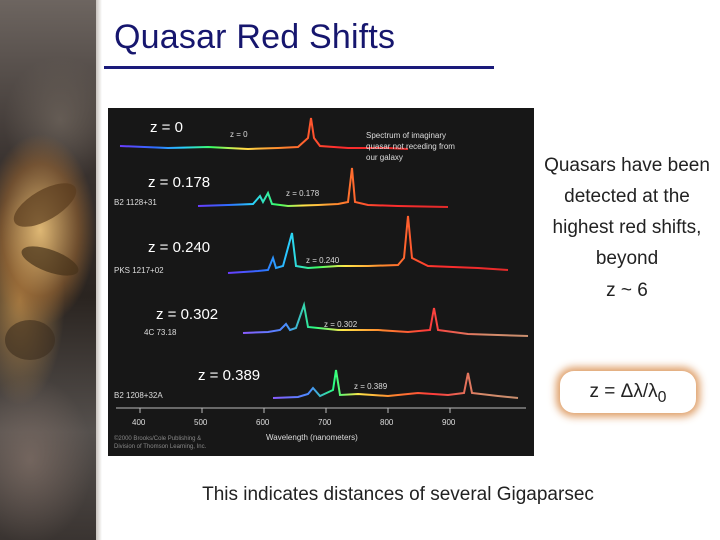 This screenshot has width=720, height=540. What do you see at coordinates (135, 202) in the screenshot?
I see `object-name: B2 1128+31` at bounding box center [135, 202].